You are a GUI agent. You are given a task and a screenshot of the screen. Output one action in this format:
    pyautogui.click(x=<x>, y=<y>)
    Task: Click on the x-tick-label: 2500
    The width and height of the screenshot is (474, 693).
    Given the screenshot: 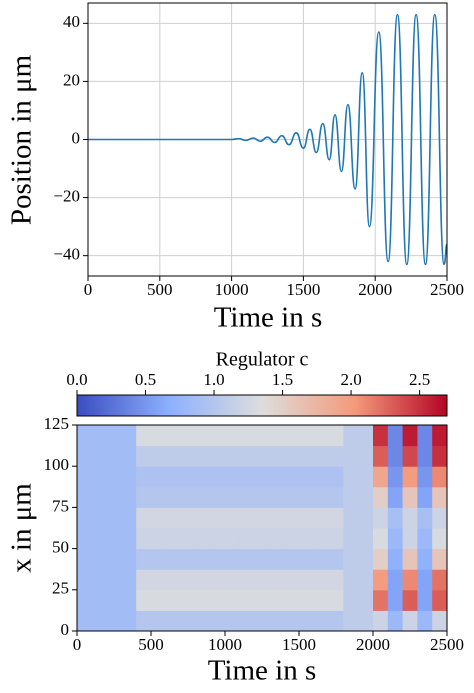 What is the action you would take?
    pyautogui.click(x=447, y=289)
    